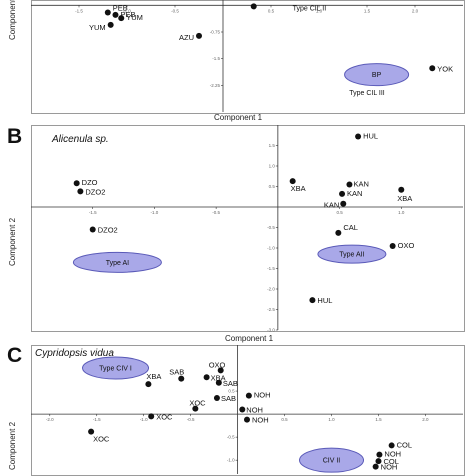 The width and height of the screenshot is (474, 476). I want to click on panel-1-xtick-label-2: -0.5, so click(216, 212).